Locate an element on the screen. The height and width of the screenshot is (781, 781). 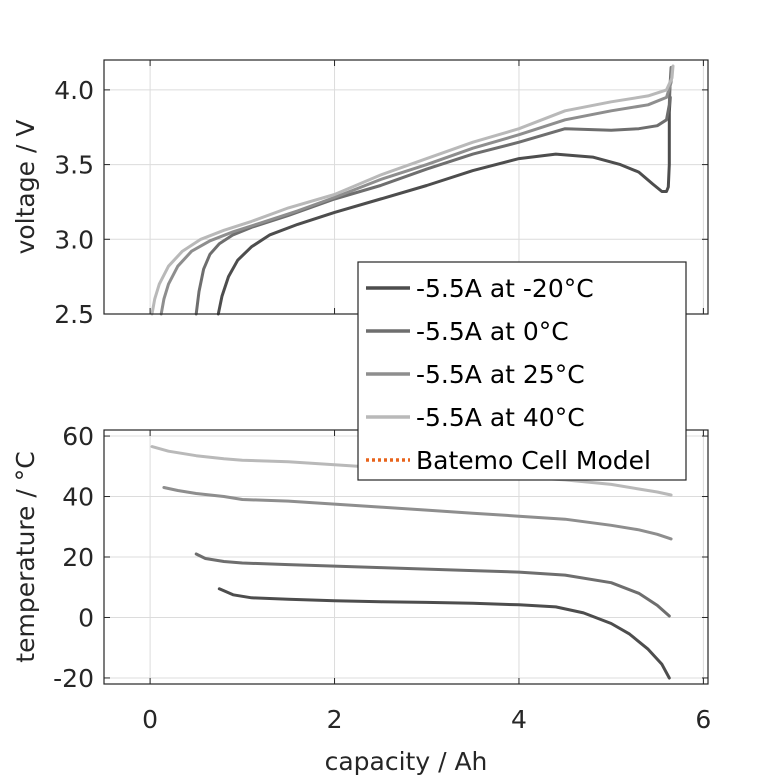
voltage-ytick-label: 2.5 is located at coordinates (74, 314).